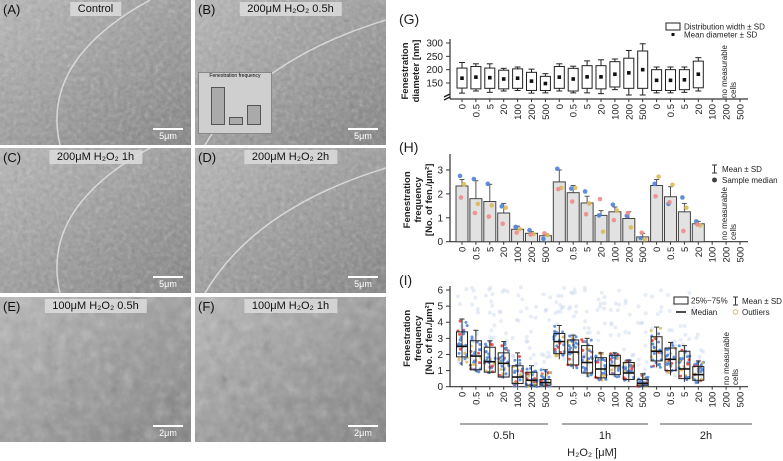  I want to click on panel-label-g: (G), so click(409, 19).